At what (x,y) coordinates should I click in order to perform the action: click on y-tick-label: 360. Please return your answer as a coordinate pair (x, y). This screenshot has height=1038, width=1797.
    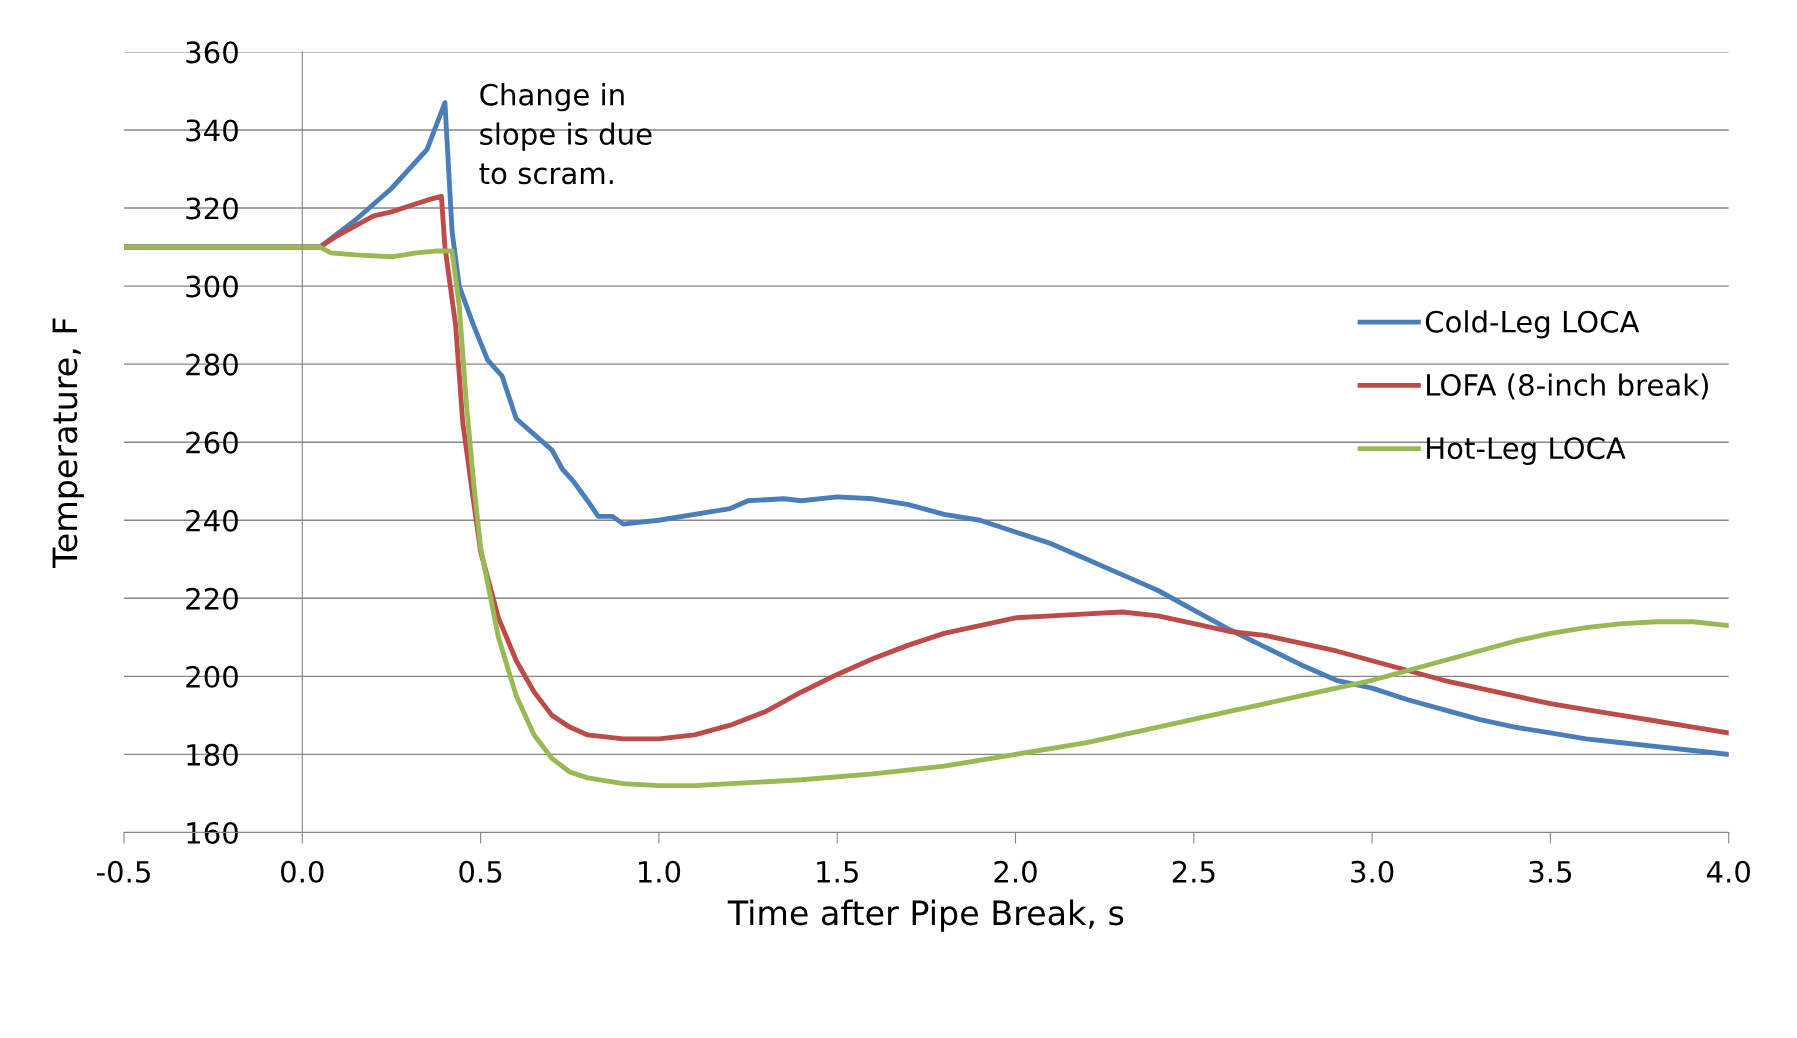
    Looking at the image, I should click on (212, 52).